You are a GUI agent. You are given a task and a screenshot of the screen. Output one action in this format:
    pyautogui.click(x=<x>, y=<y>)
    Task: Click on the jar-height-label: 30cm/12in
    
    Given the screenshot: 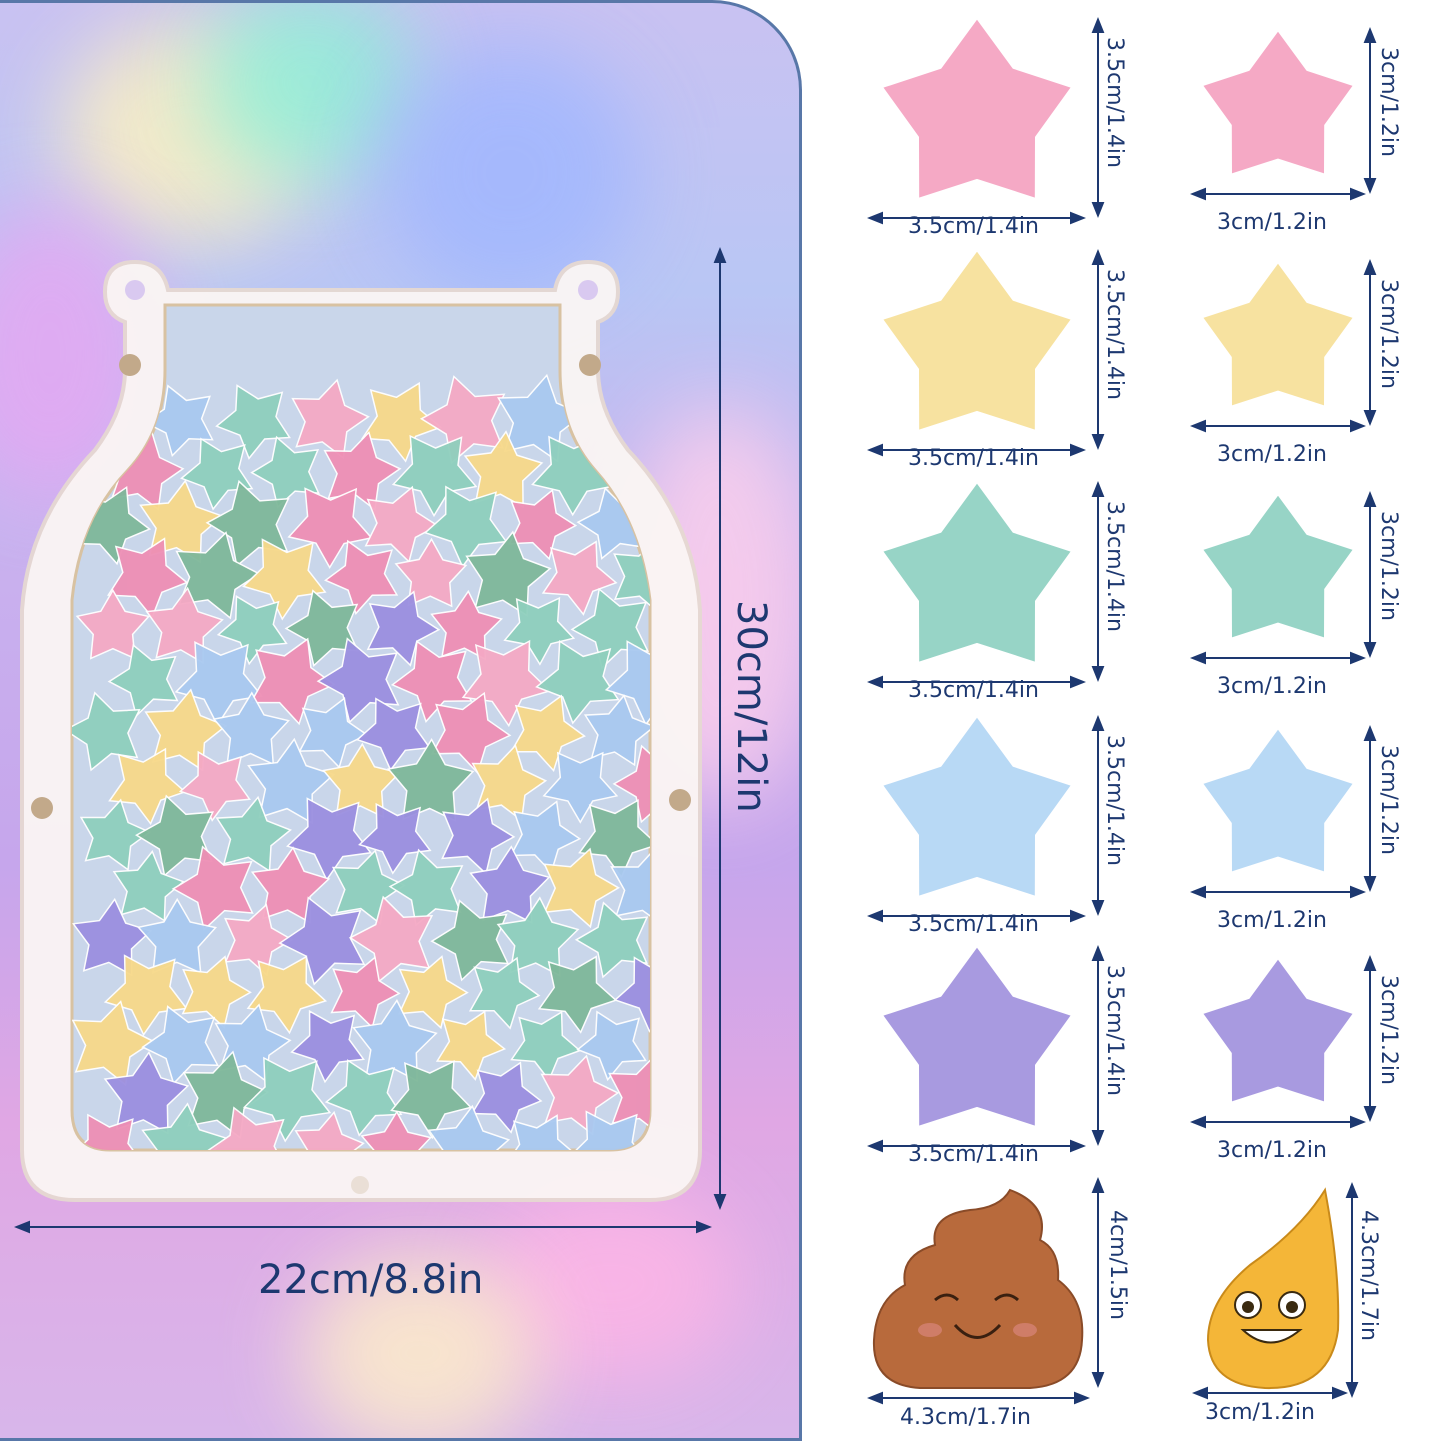 What is the action you would take?
    pyautogui.click(x=751, y=706)
    